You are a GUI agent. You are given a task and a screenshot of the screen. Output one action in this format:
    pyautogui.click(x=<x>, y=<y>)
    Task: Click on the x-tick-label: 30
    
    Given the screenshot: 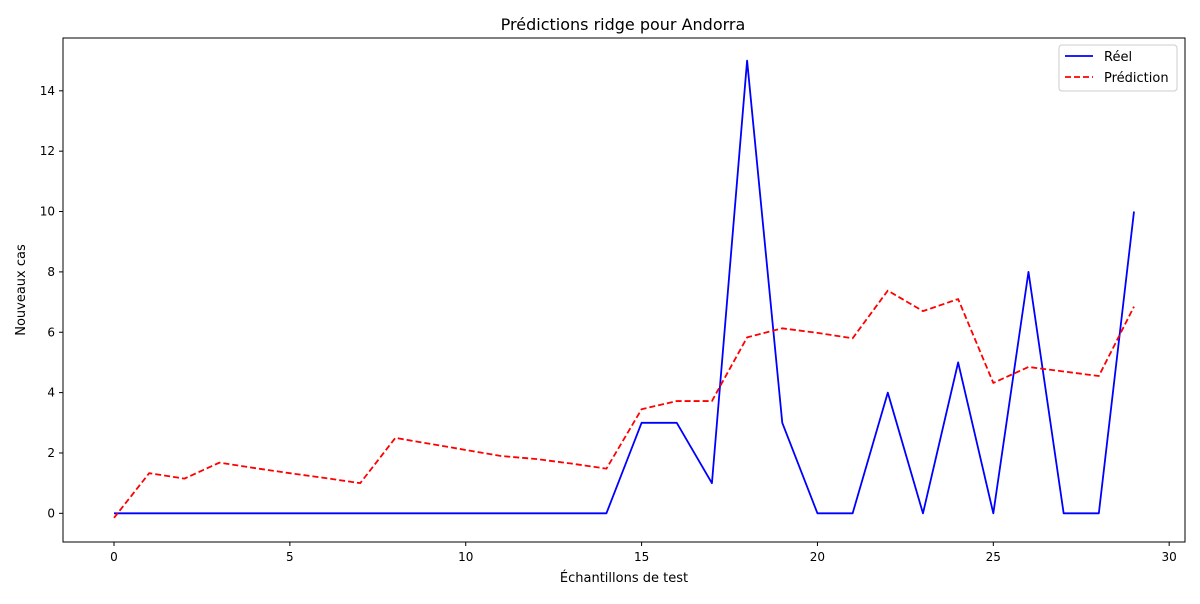 What is the action you would take?
    pyautogui.click(x=1169, y=557)
    